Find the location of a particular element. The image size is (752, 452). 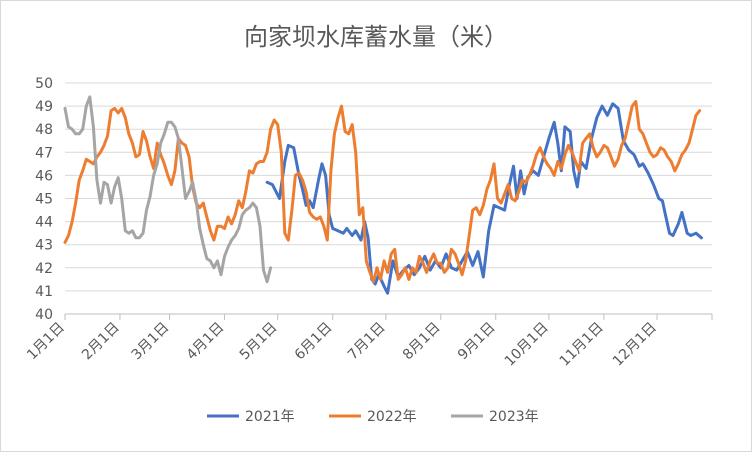

x-tick-label: 12月1日 is located at coordinates (635, 345).